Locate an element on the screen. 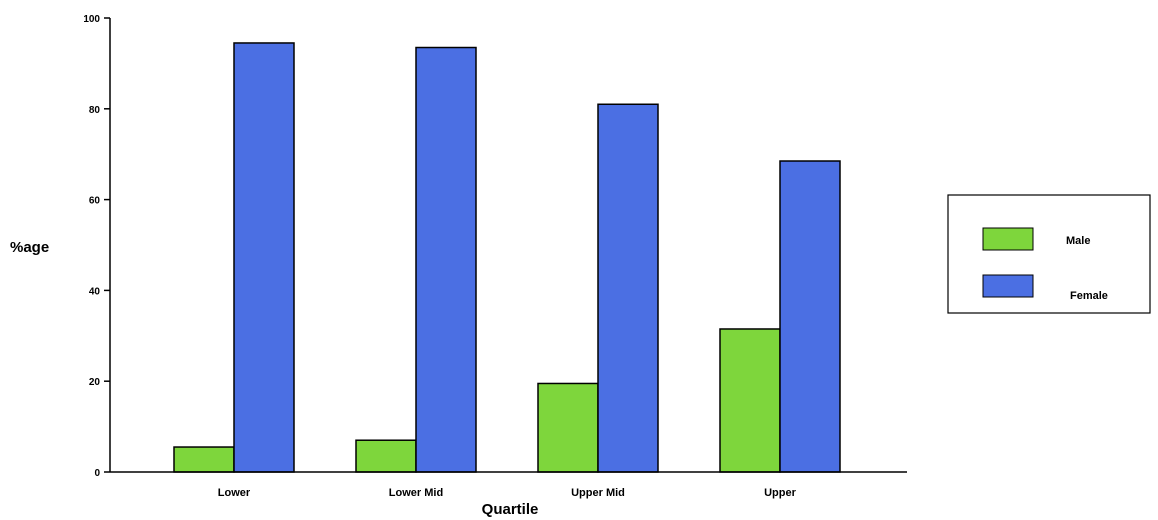 Image resolution: width=1158 pixels, height=520 pixels. x-axis-title: Quartile is located at coordinates (510, 509).